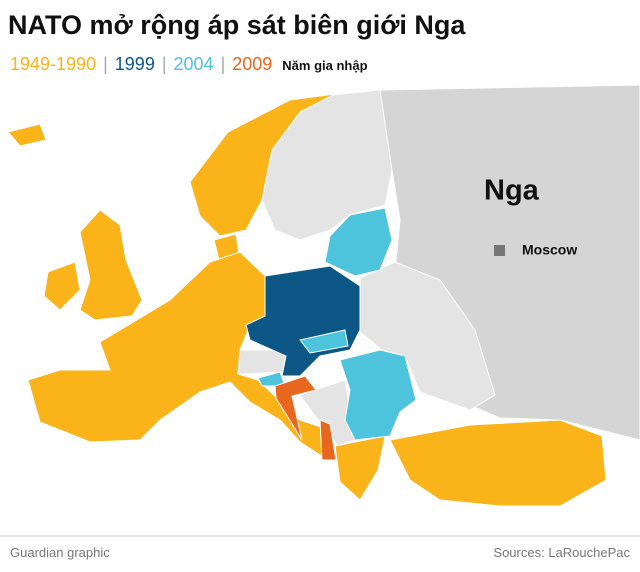 The image size is (640, 572). Describe the element at coordinates (427, 336) in the screenshot. I see `eastern-nonmember` at that location.